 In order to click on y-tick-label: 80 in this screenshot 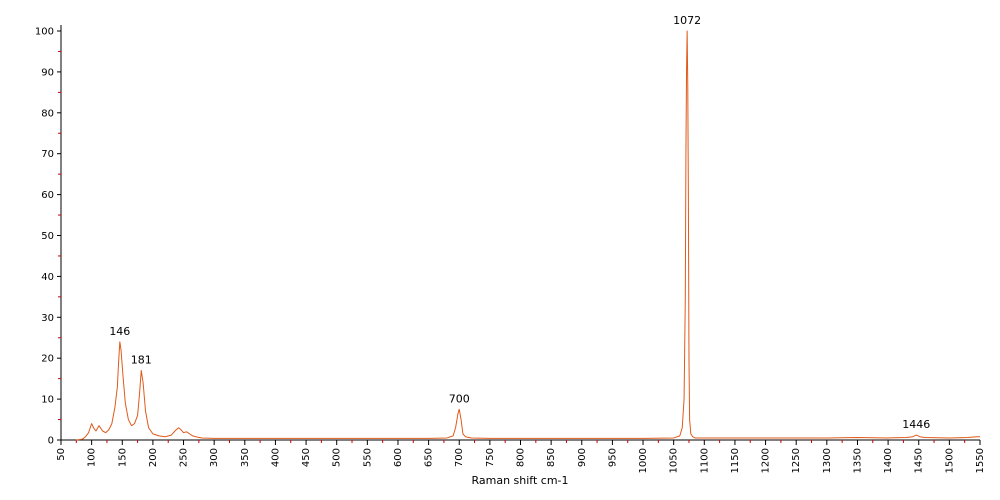, I will do `click(47, 113)`.